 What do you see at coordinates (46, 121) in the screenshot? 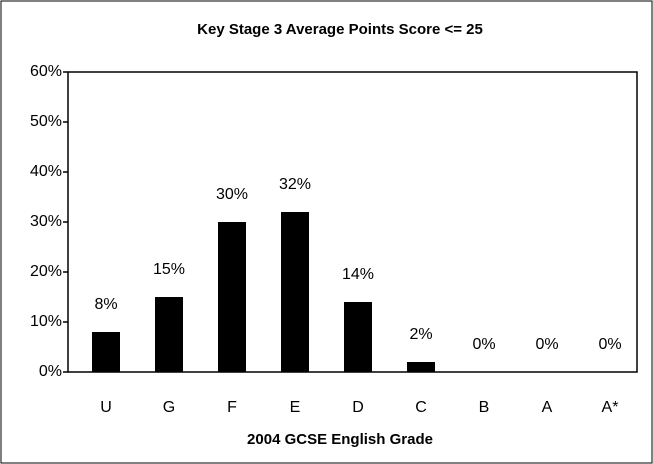
I see `y-tick-label: 50%` at bounding box center [46, 121].